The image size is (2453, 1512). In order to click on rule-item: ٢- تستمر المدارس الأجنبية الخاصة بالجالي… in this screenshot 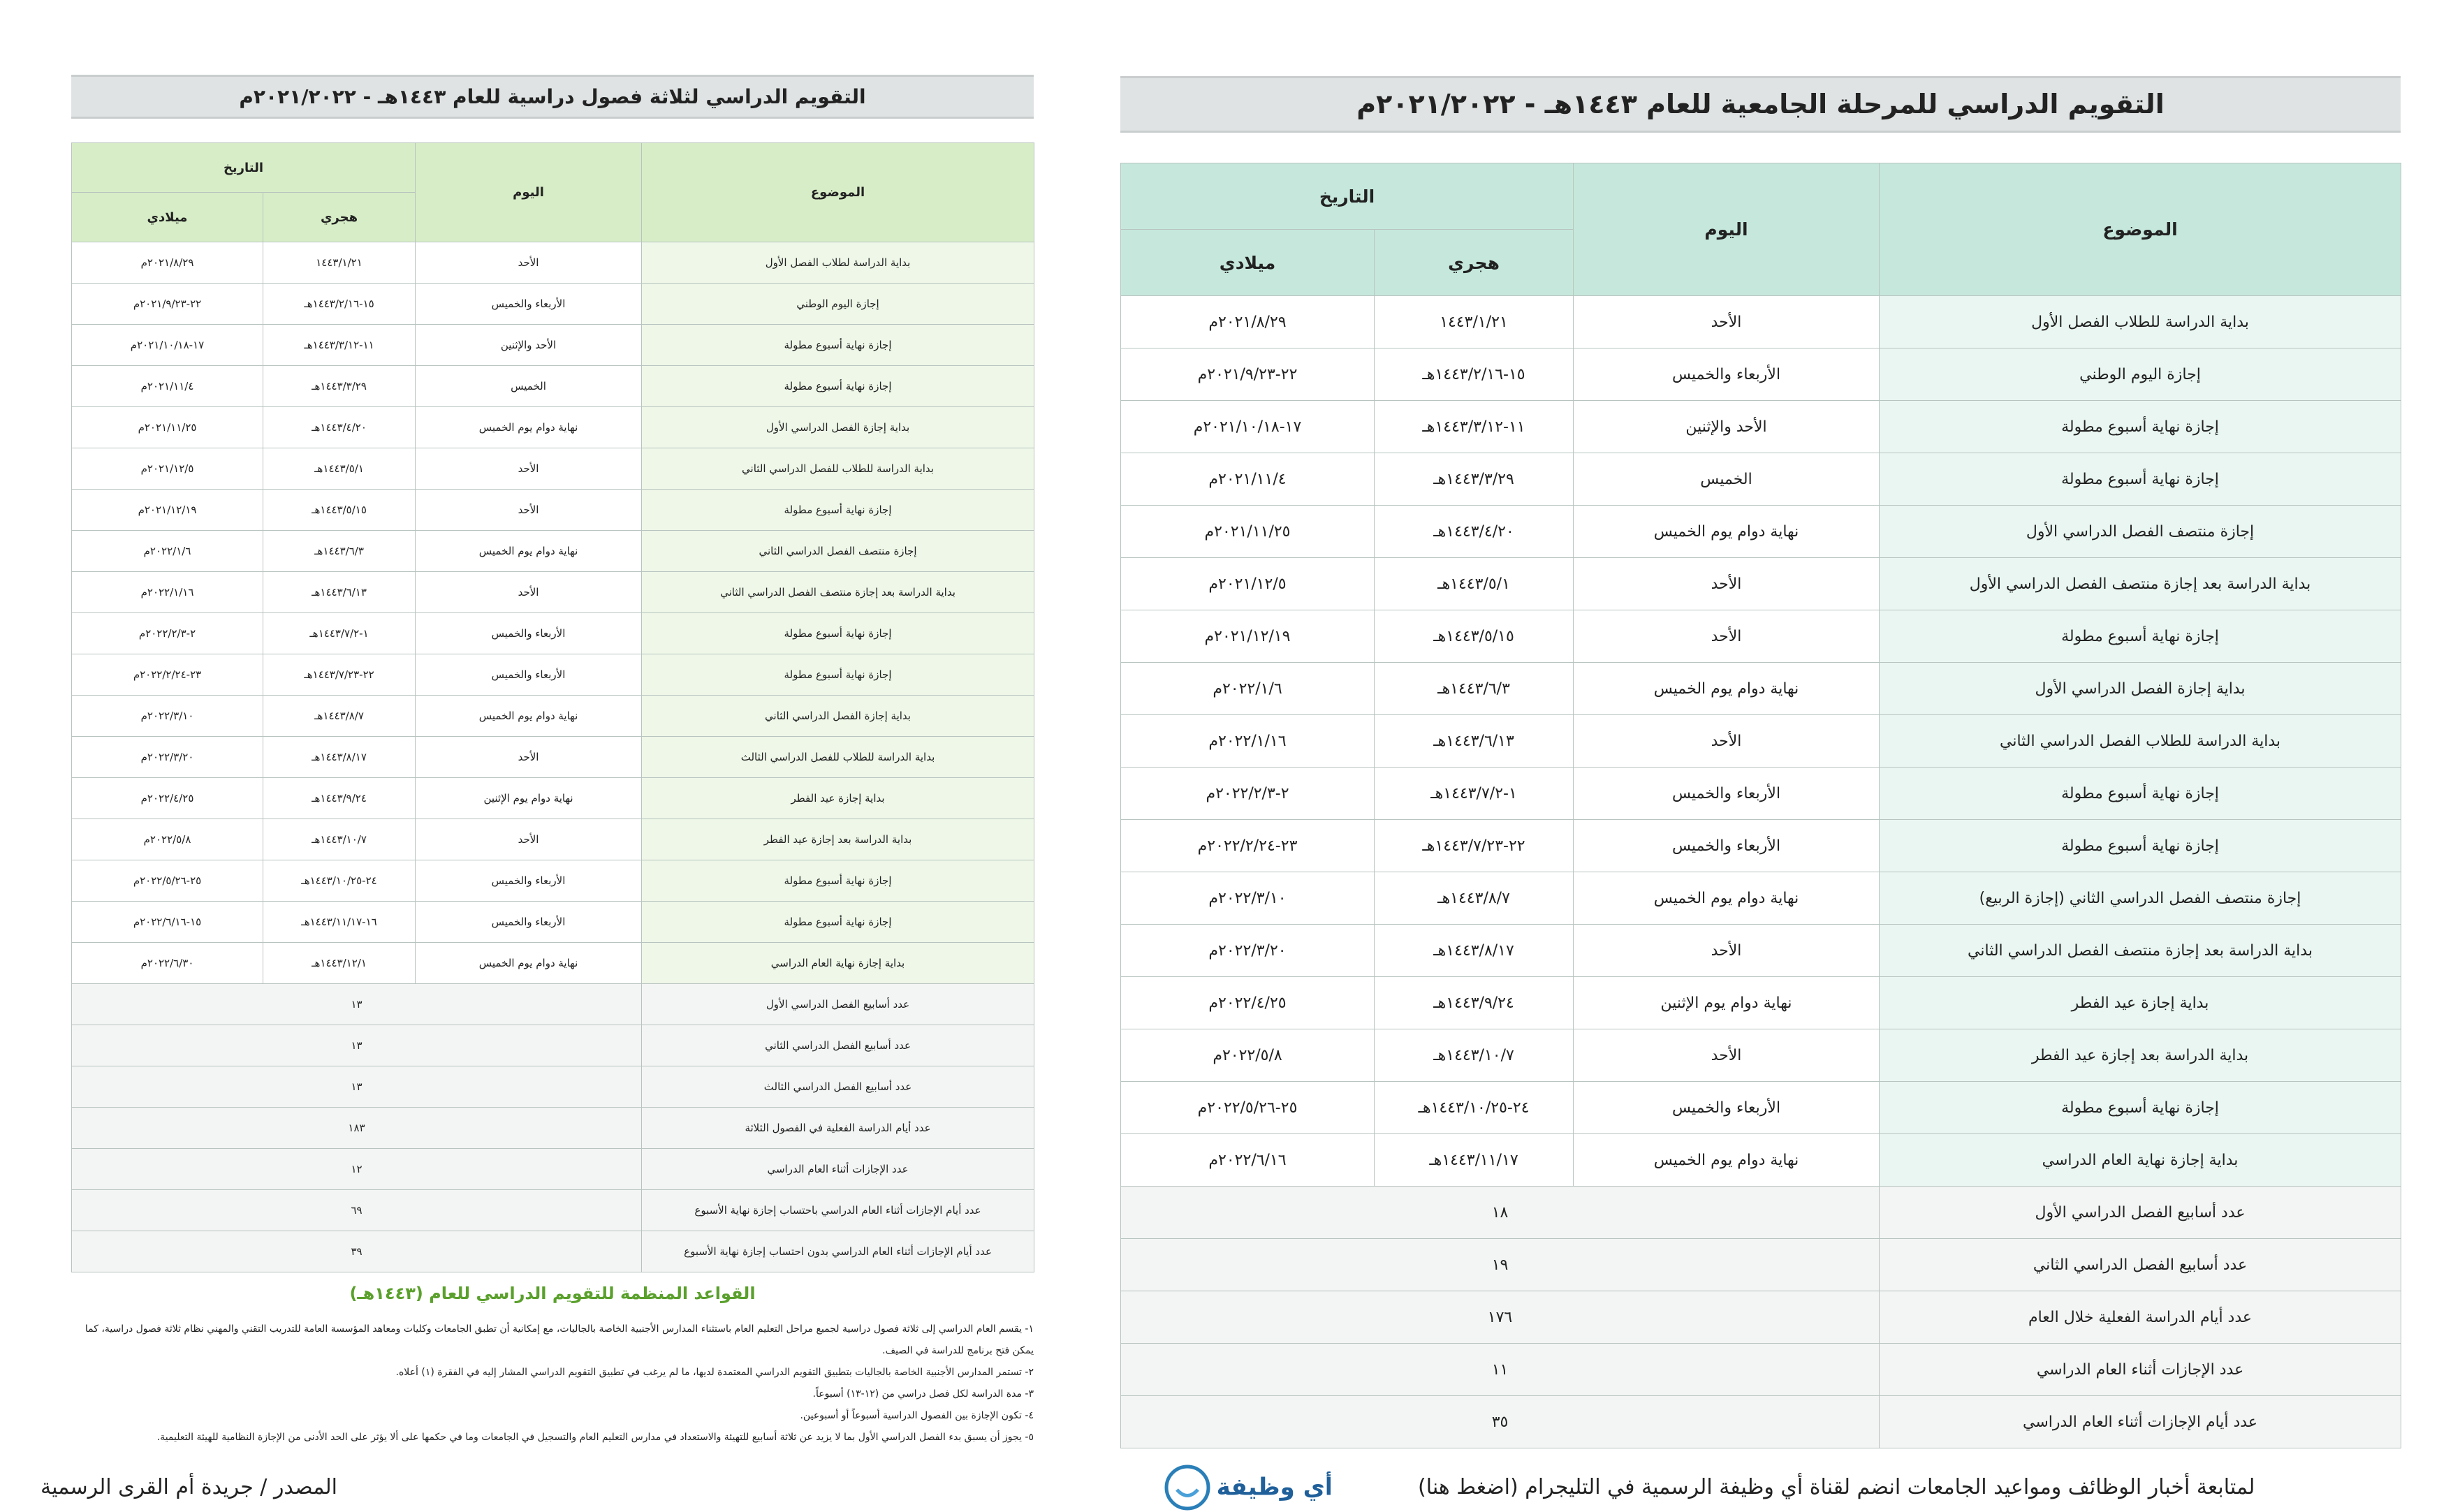, I will do `click(714, 1373)`.